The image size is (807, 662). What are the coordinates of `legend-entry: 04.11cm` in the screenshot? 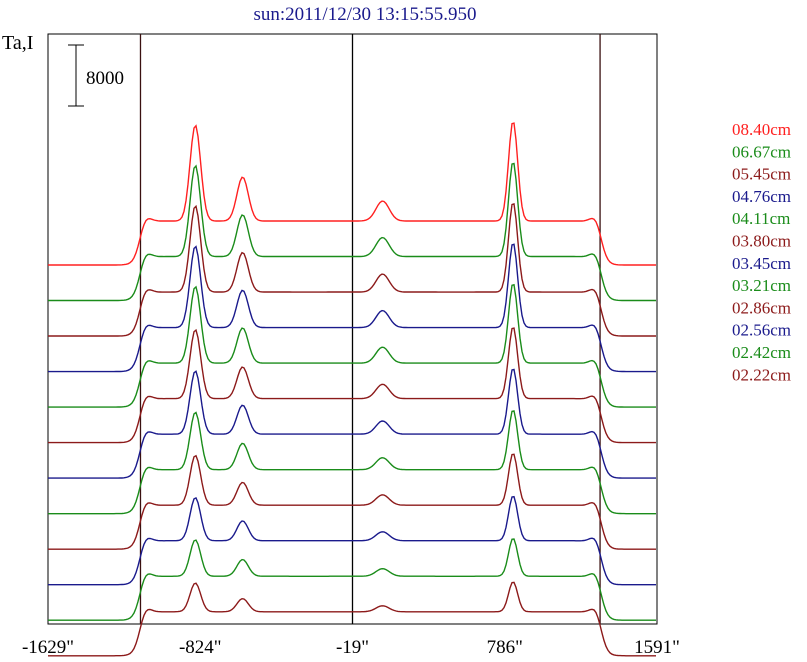 It's located at (761, 218).